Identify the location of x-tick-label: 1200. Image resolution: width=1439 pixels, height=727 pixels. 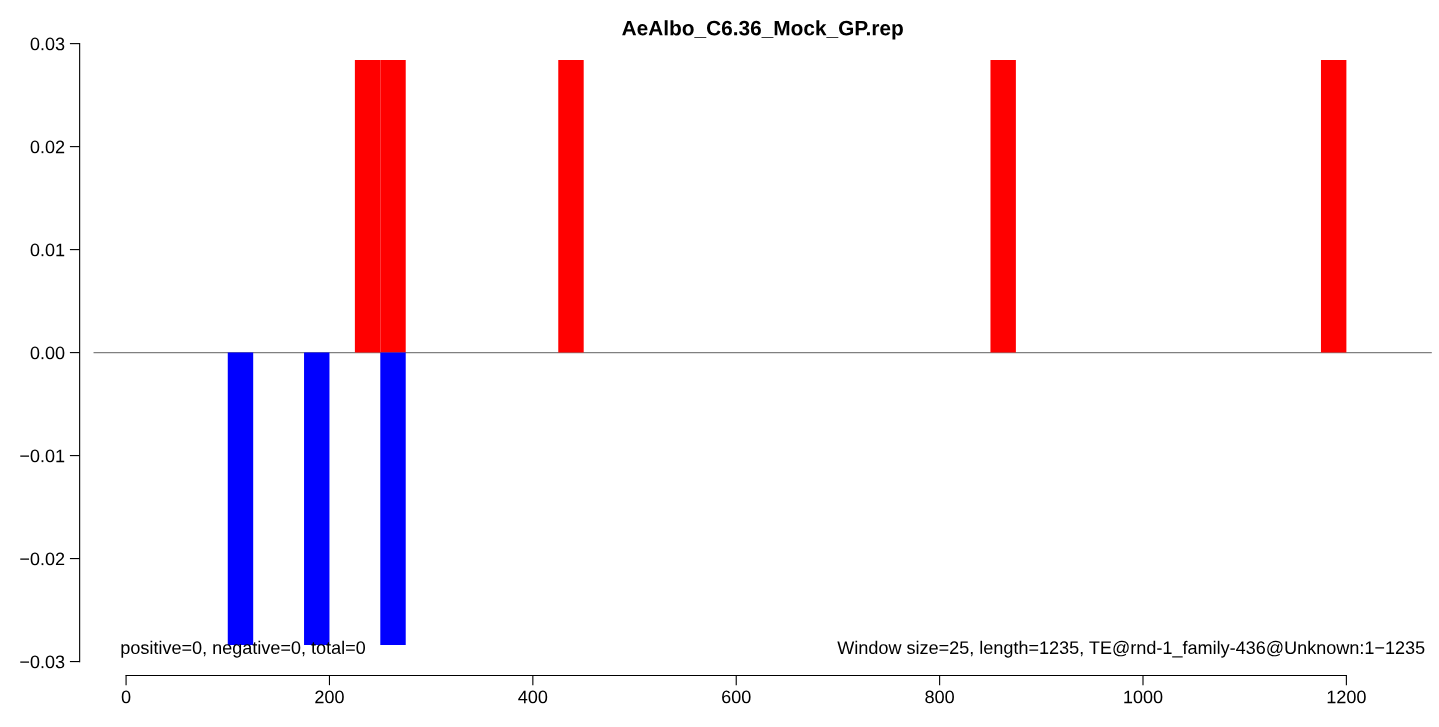
(1346, 697).